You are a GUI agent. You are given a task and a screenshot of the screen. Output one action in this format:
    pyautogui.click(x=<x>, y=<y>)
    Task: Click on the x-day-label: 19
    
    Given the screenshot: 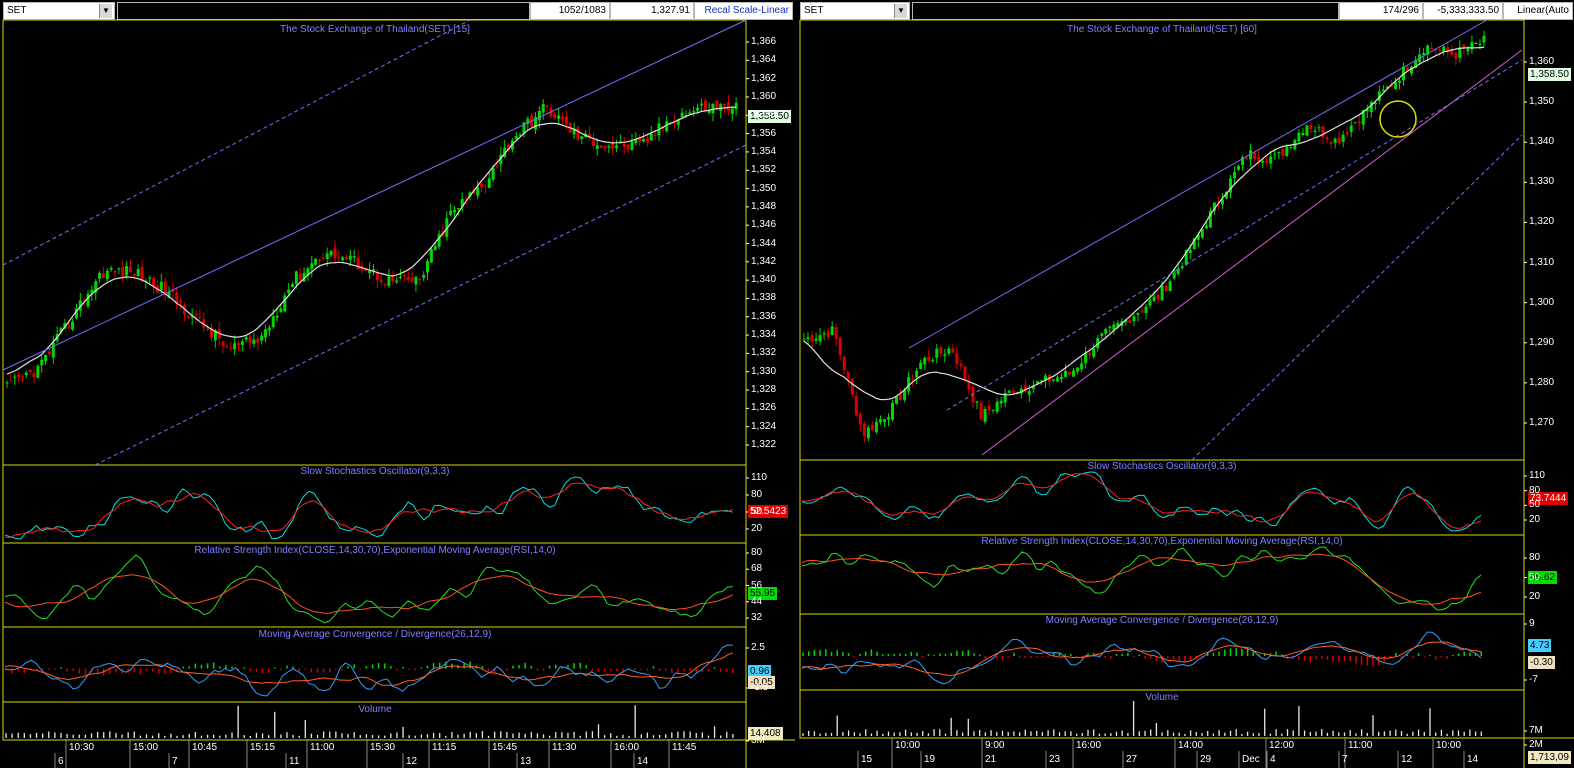 What is the action you would take?
    pyautogui.click(x=930, y=759)
    